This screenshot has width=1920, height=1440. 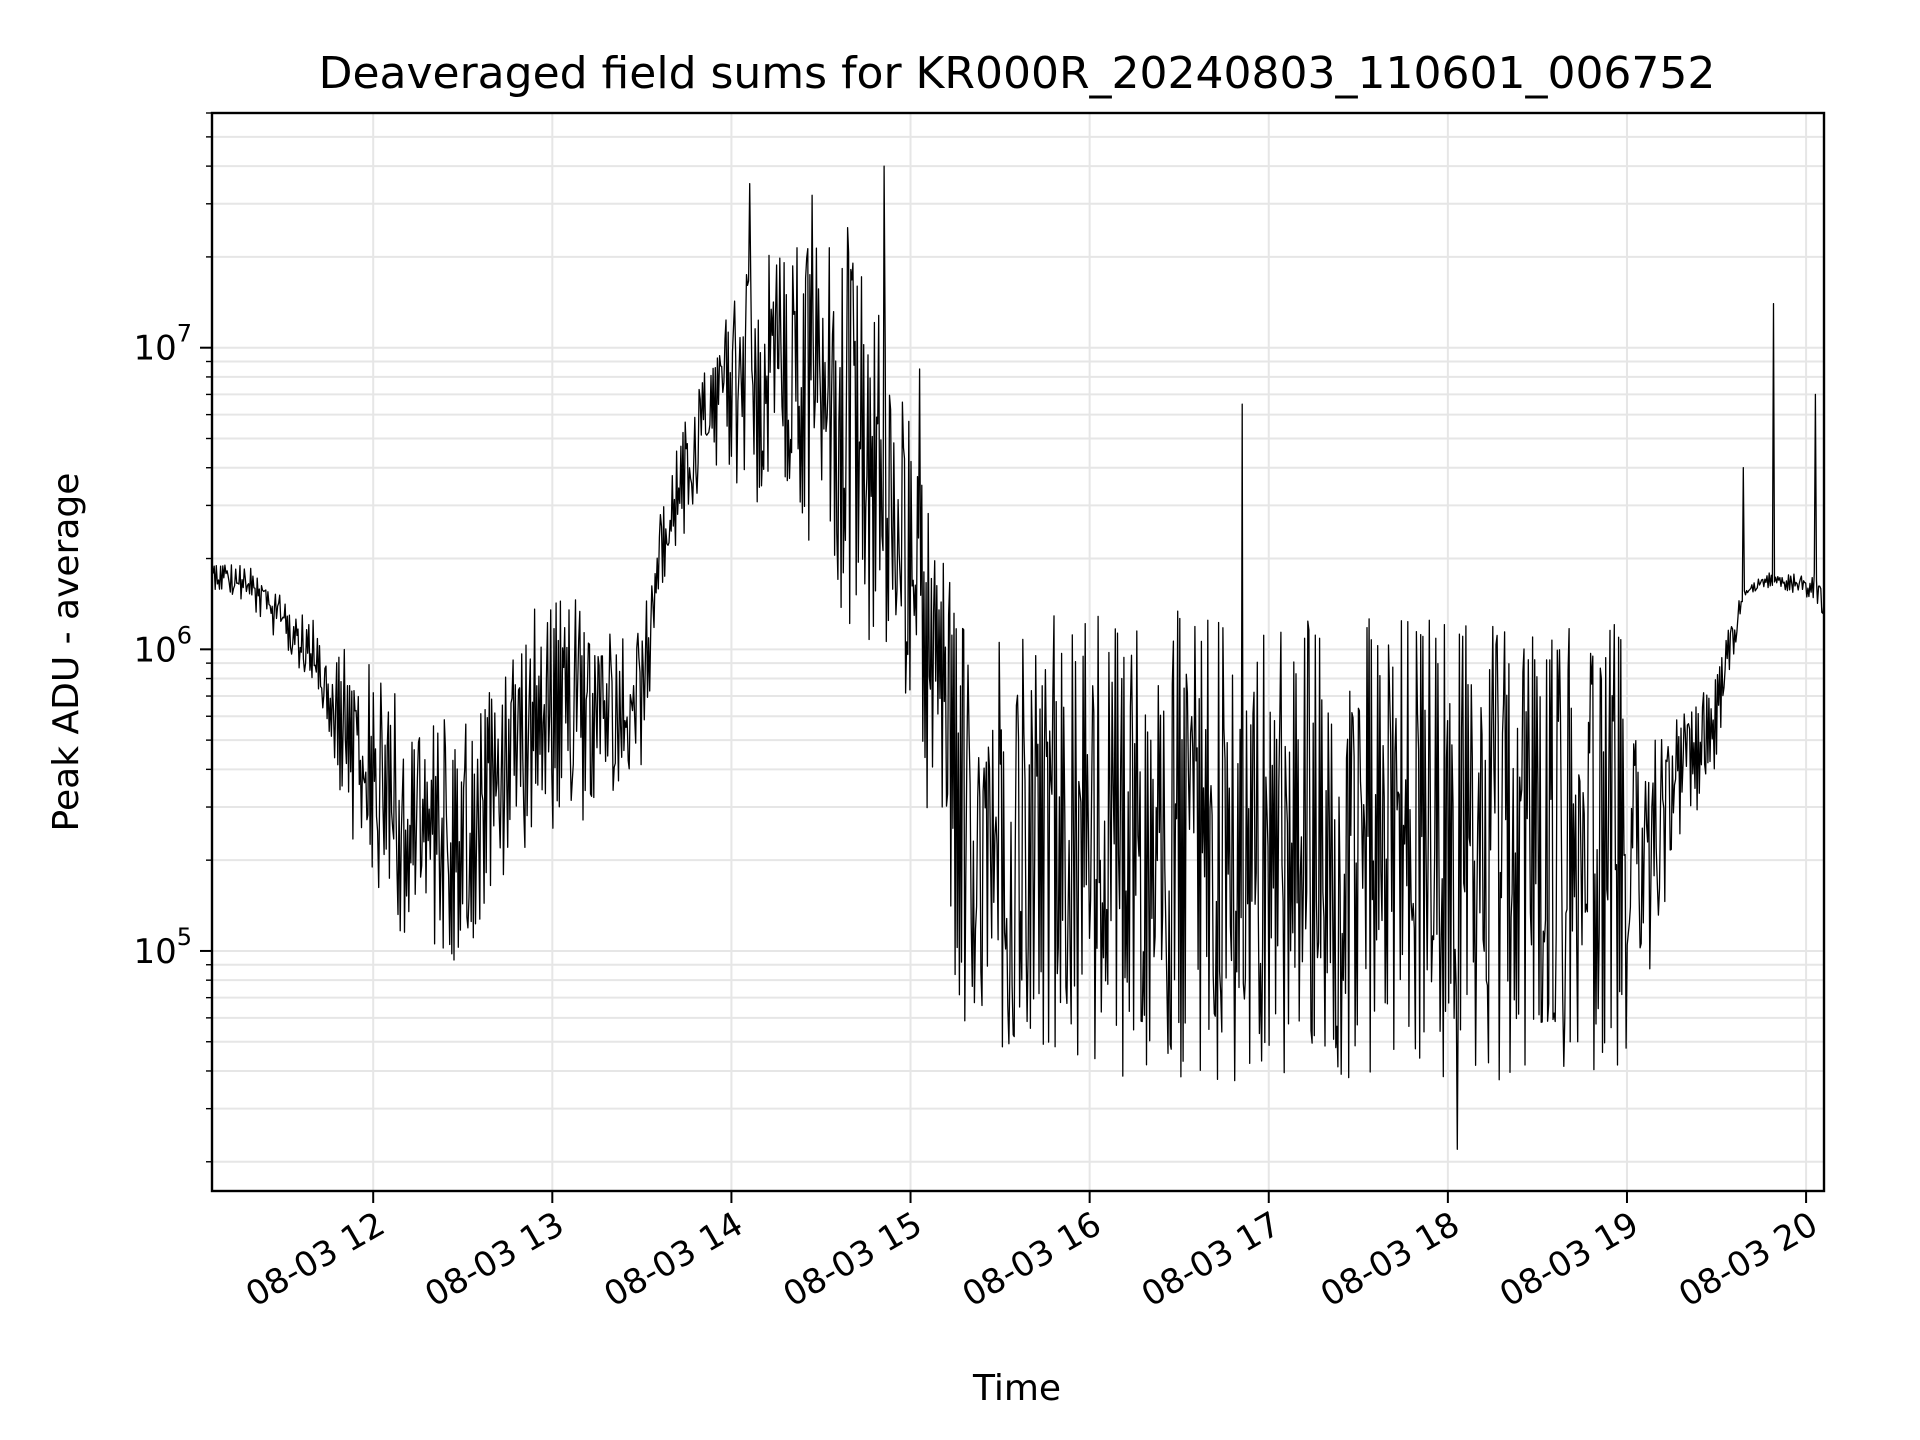 I want to click on y-tick-label: 10⁵, so click(x=162, y=947).